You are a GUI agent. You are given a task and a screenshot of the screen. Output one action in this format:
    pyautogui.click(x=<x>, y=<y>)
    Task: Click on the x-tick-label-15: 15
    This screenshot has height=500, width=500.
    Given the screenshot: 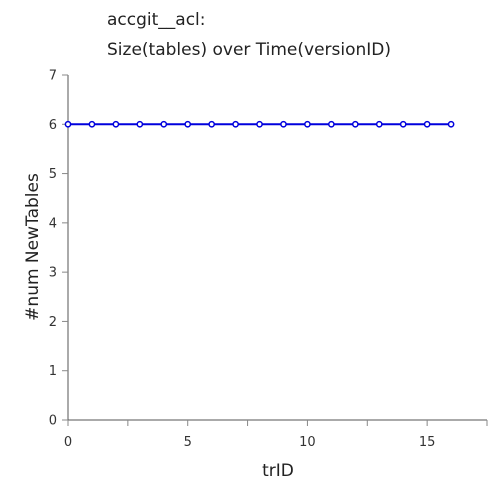 What is the action you would take?
    pyautogui.click(x=427, y=442)
    